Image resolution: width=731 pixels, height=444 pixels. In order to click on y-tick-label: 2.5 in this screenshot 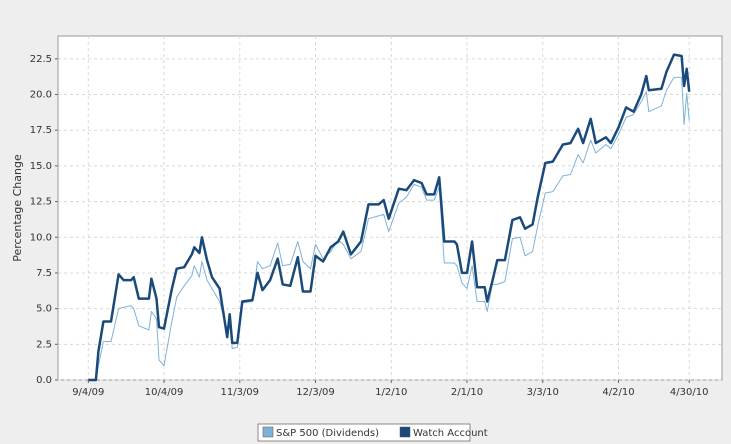, I will do `click(44, 344)`.